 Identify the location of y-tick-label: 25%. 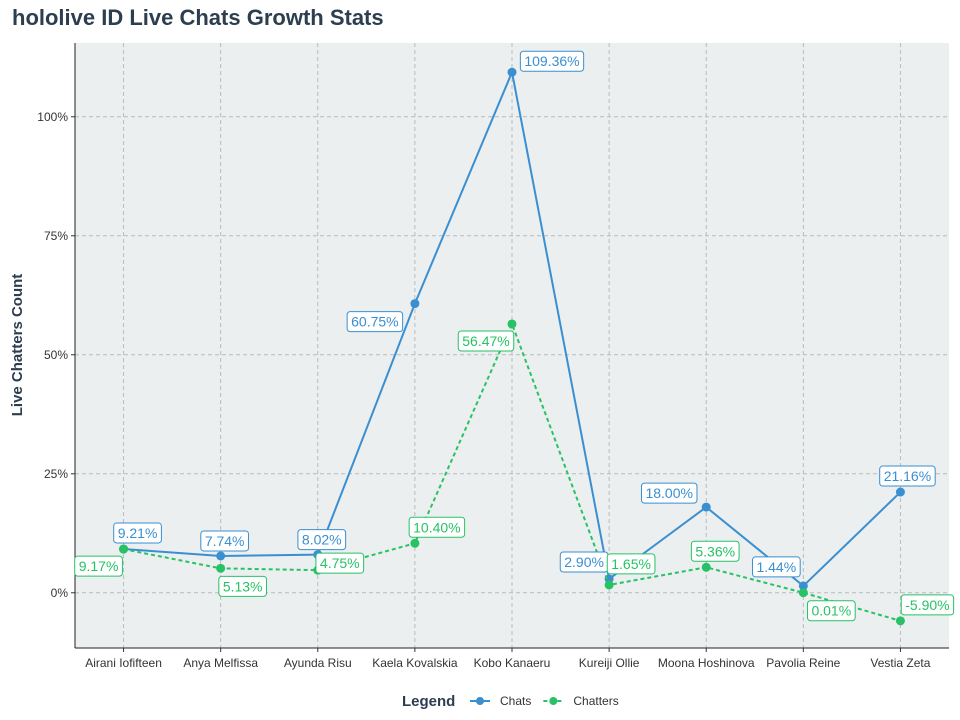
(56, 474).